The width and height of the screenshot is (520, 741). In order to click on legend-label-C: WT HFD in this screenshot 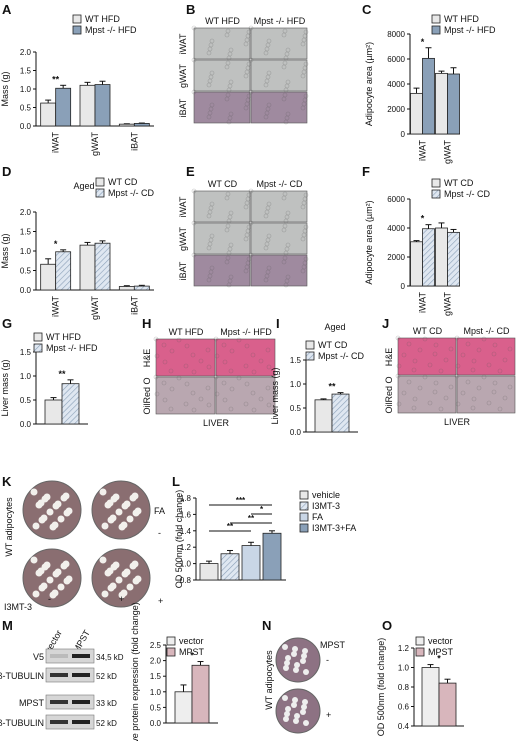, I will do `click(461, 19)`.